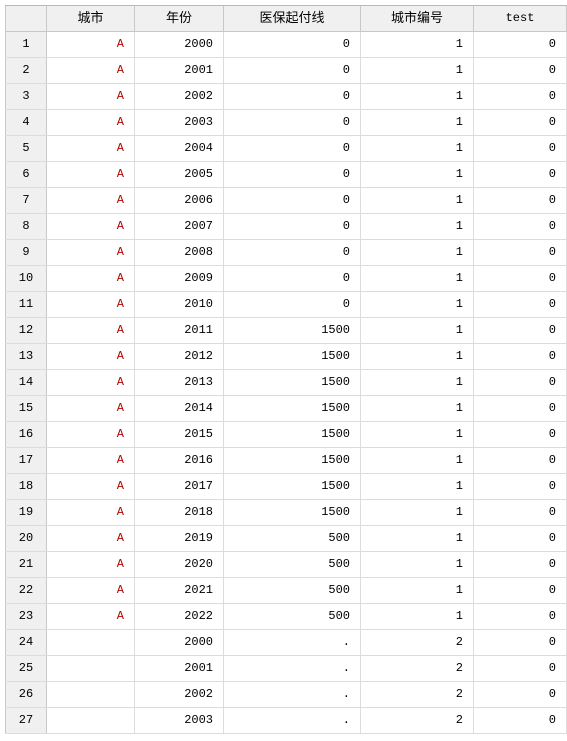 This screenshot has width=567, height=741. What do you see at coordinates (26, 590) in the screenshot?
I see `row-number: 22` at bounding box center [26, 590].